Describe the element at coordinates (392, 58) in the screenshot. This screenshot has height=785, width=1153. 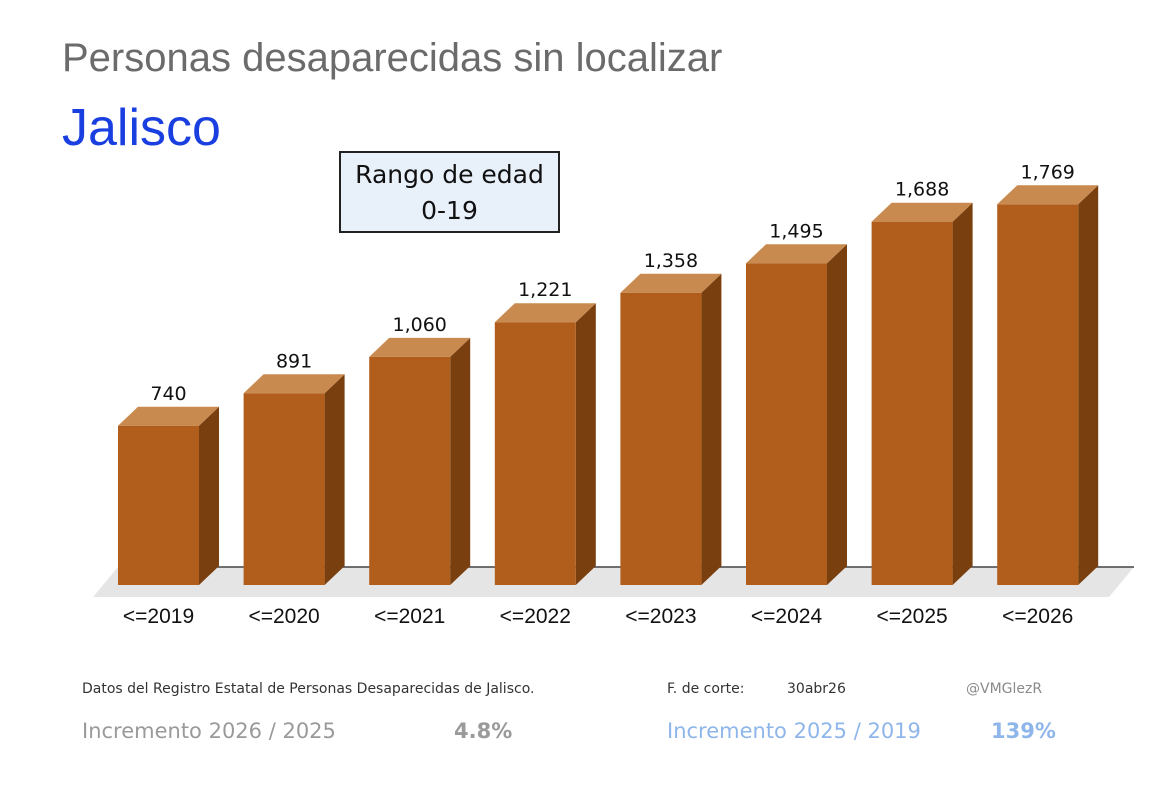
I see `chart-title: Personas desaparecidas sin localizar` at that location.